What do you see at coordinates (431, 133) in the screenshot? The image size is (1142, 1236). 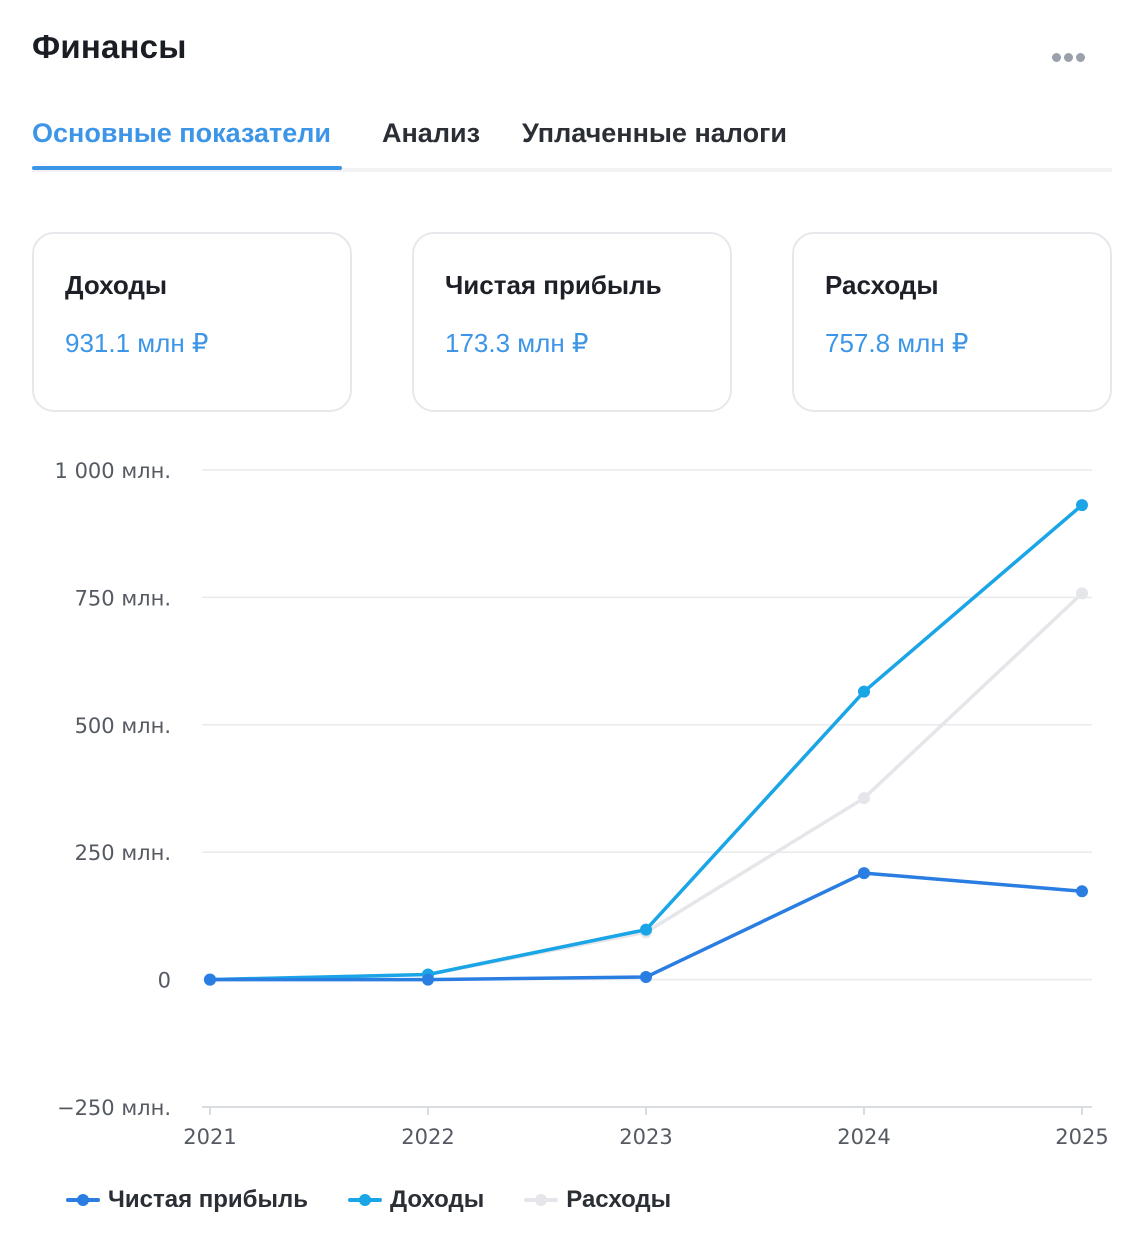 I see `tab-analysis: Анализ` at bounding box center [431, 133].